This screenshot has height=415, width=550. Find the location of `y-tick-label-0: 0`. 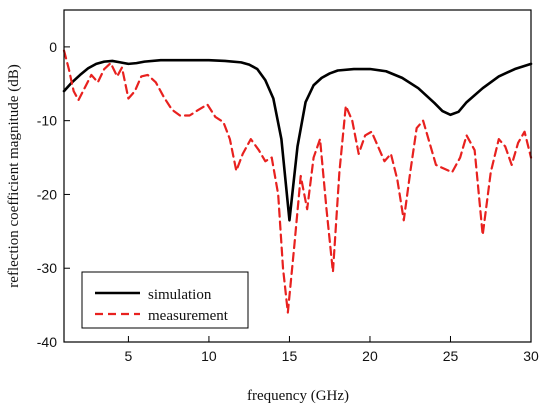

y-tick-label-0: 0 is located at coordinates (53, 47).